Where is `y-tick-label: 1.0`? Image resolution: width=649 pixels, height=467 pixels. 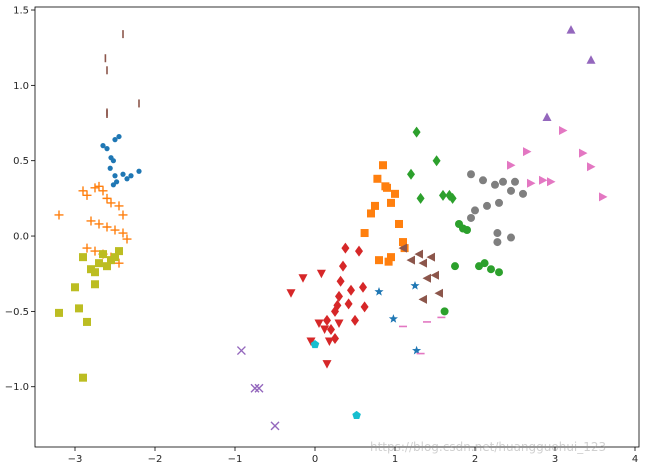
y-tick-label: 1.0 is located at coordinates (21, 86).